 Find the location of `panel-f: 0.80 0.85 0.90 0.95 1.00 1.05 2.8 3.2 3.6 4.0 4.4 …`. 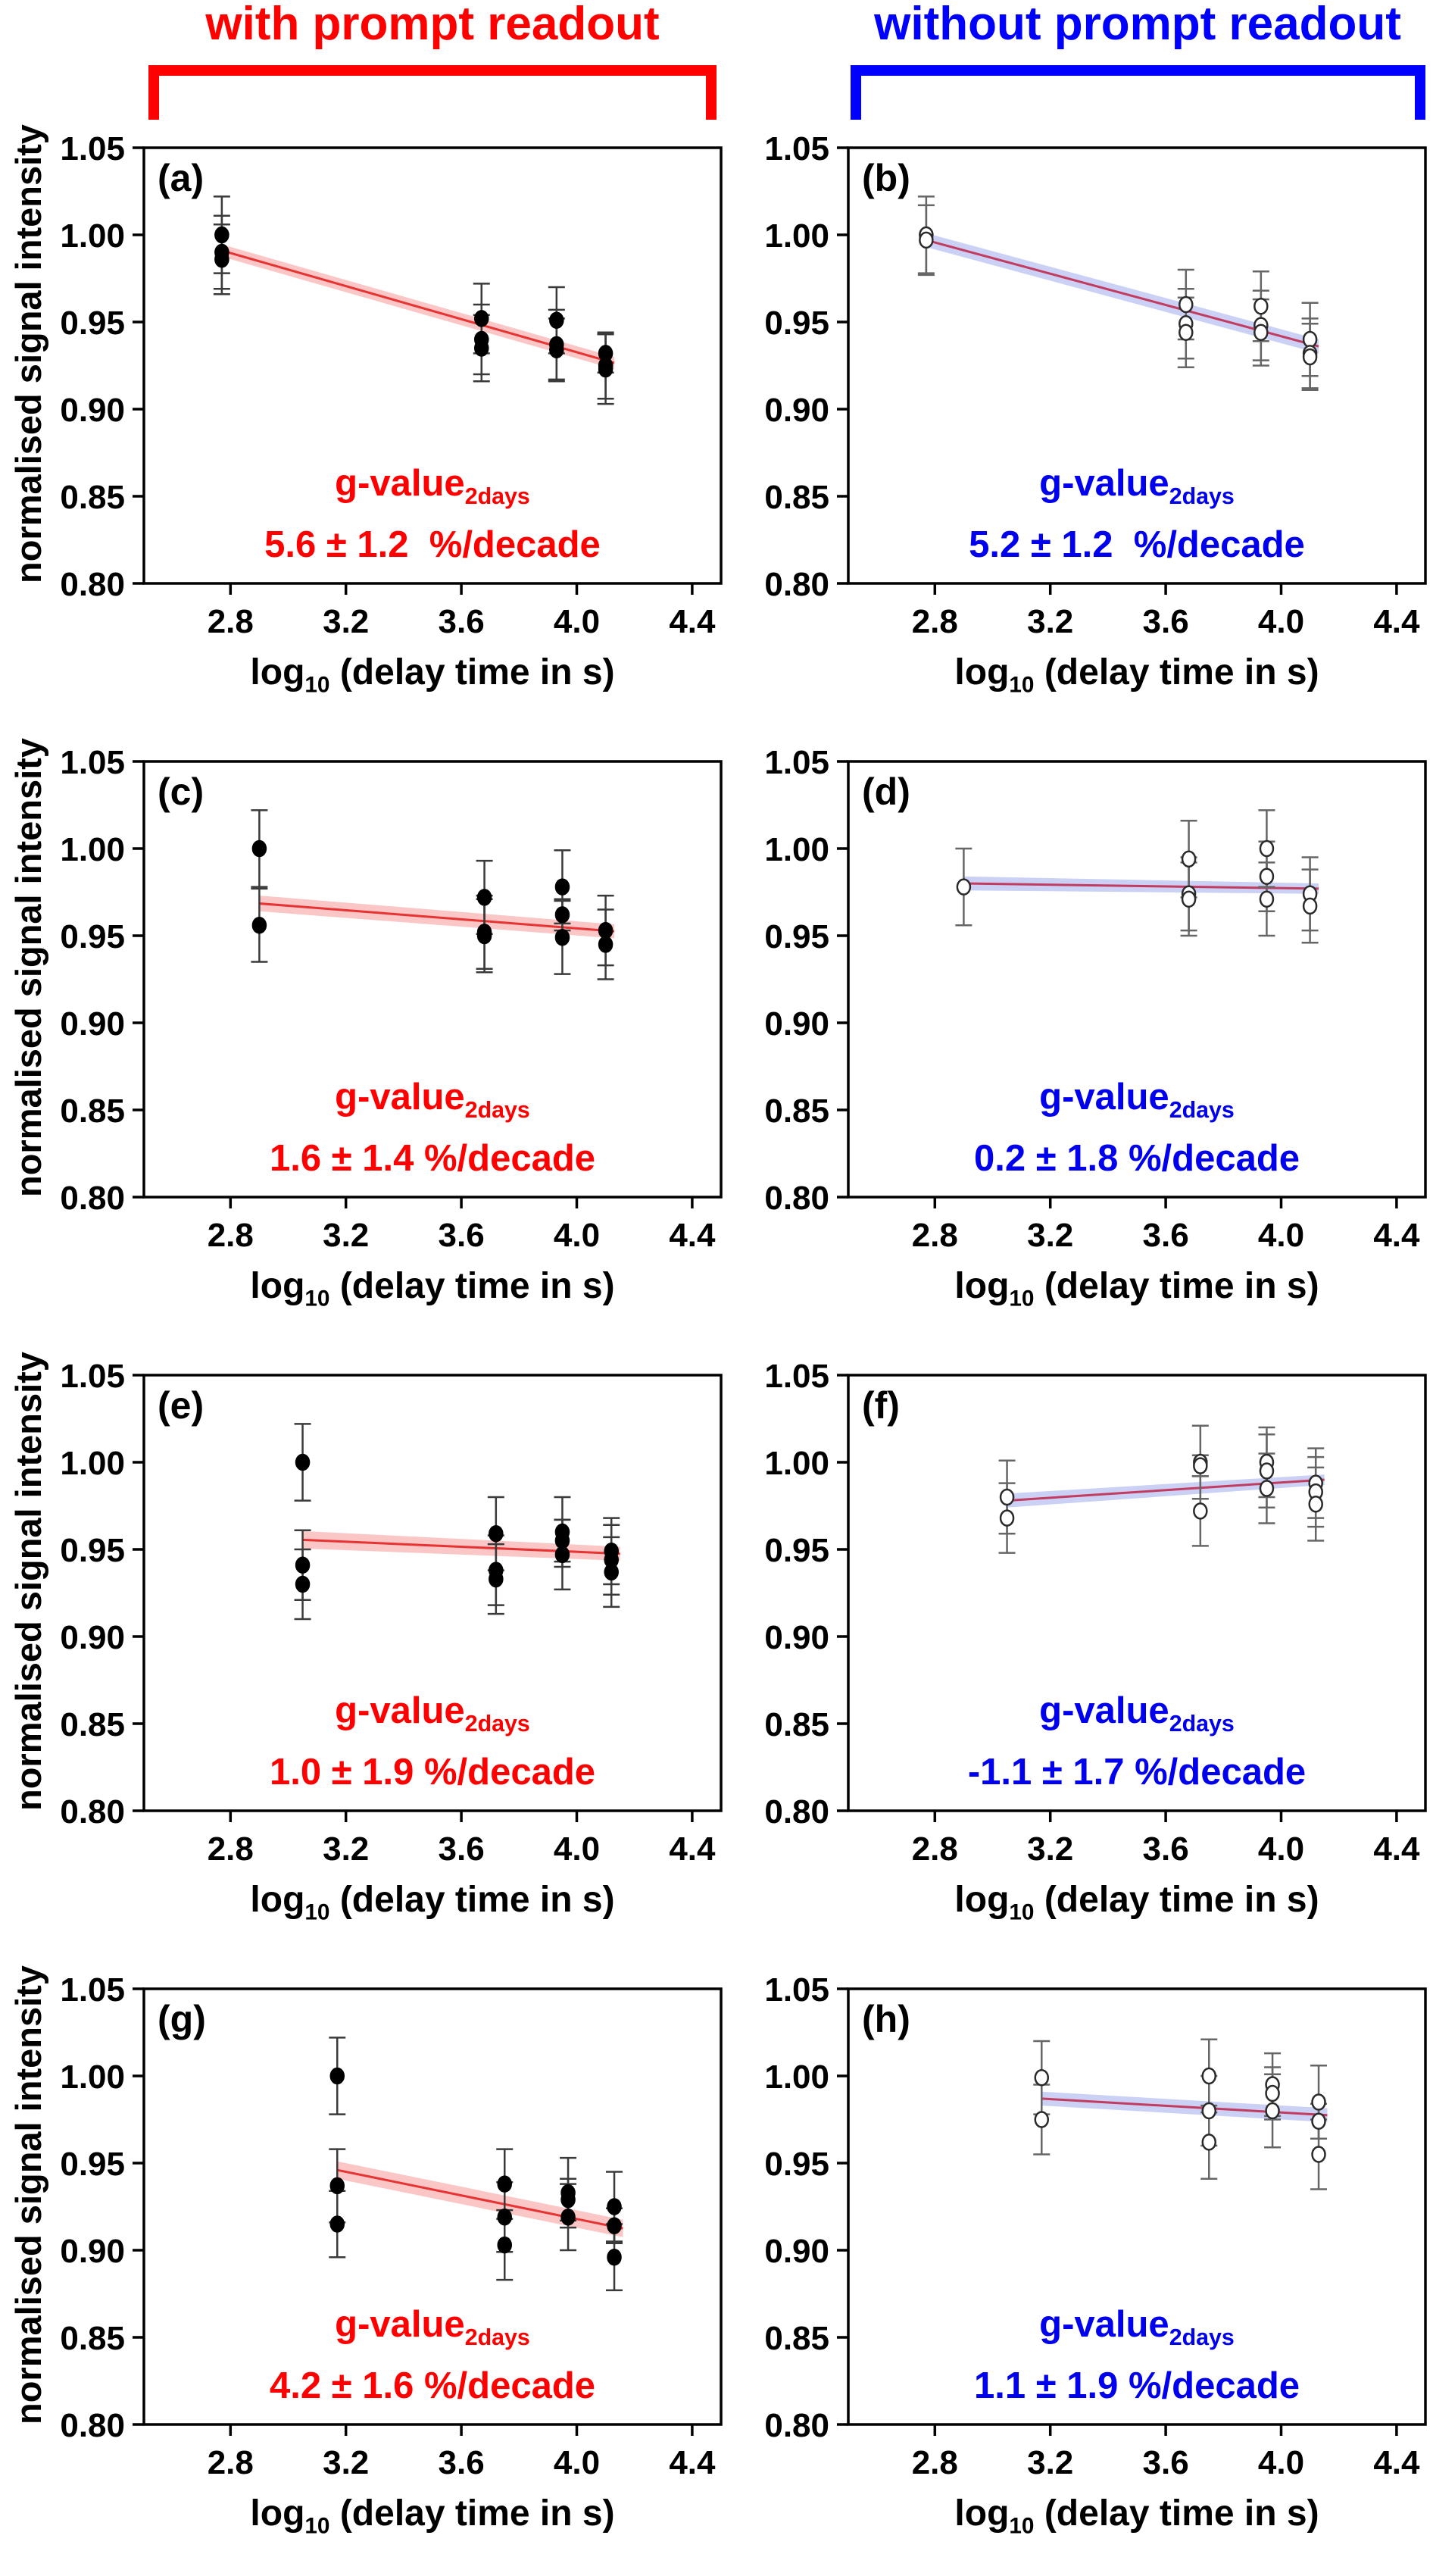

panel-f: 0.80 0.85 0.90 0.95 1.00 1.05 2.8 3.2 3.6 4.0 4.4 … is located at coordinates (1074, 1656).